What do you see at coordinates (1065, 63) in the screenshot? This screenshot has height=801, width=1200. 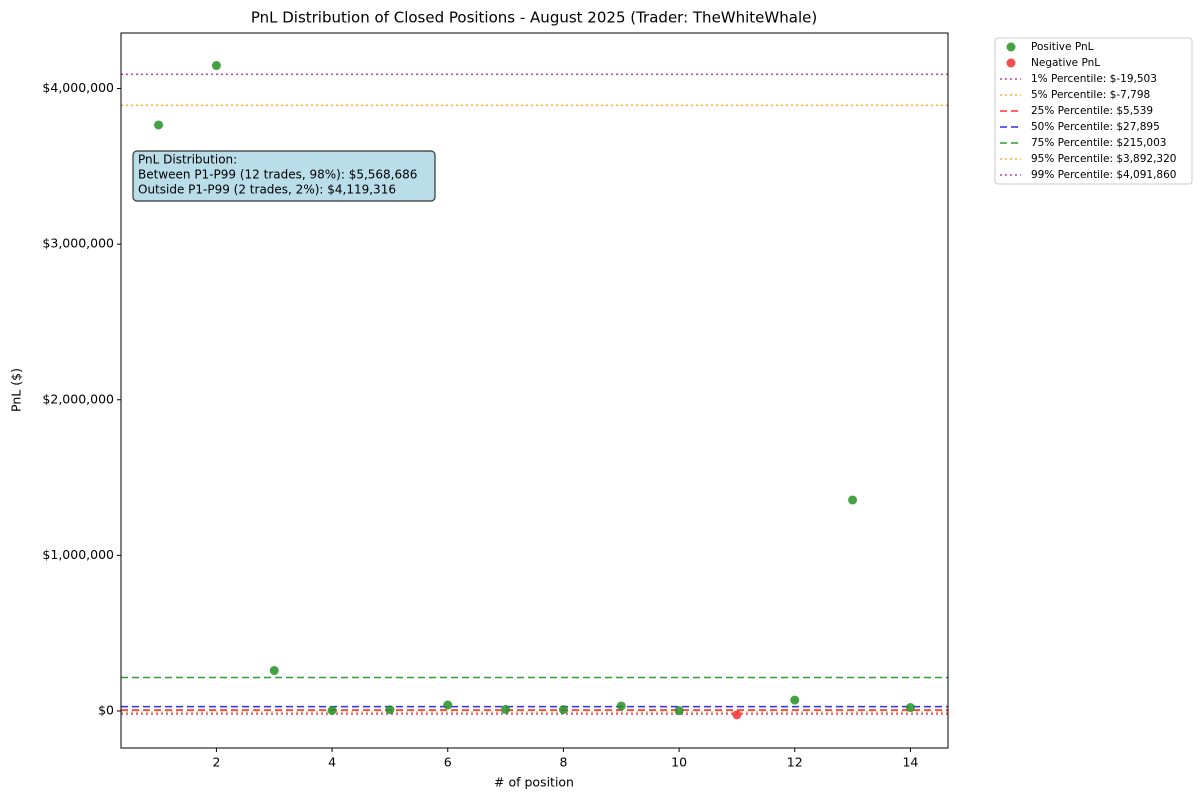 I see `legend-label: Negative PnL` at bounding box center [1065, 63].